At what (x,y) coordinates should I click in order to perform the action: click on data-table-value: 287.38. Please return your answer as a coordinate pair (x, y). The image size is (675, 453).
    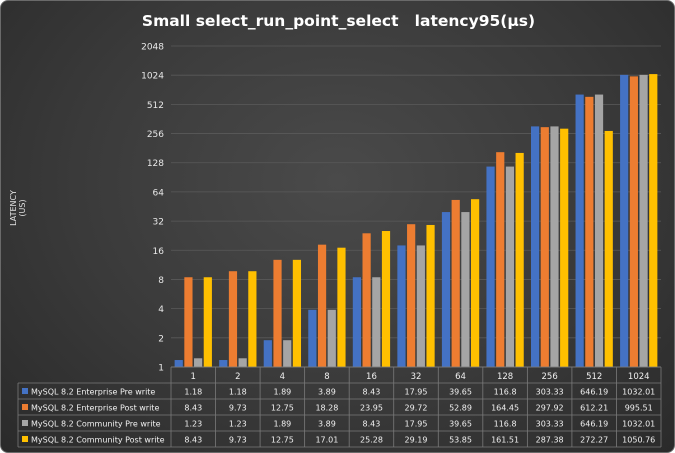
    Looking at the image, I should click on (550, 440).